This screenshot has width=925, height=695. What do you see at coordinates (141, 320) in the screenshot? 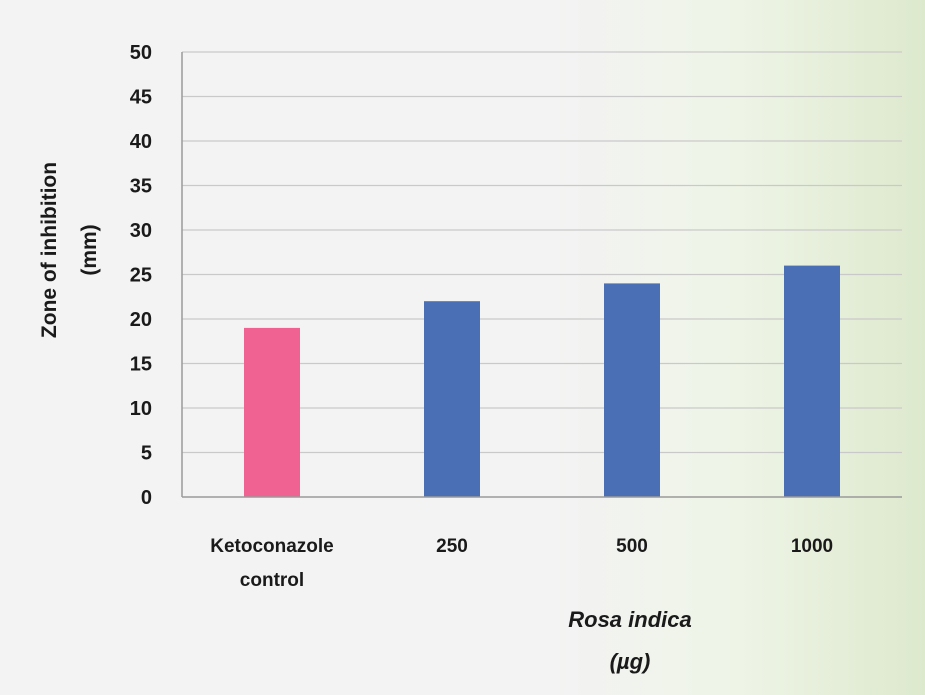
I see `y-tick-label: 20` at bounding box center [141, 320].